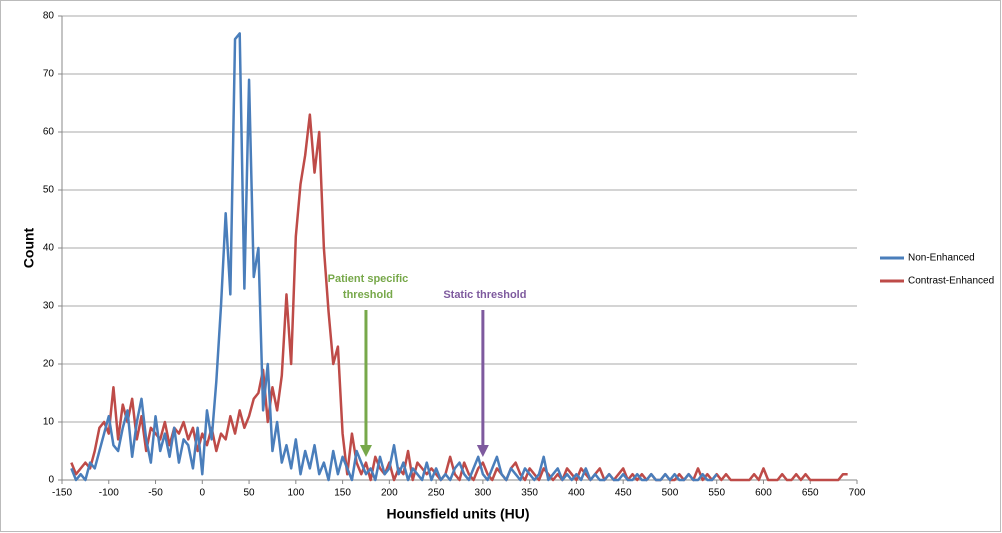  Describe the element at coordinates (716, 493) in the screenshot. I see `x-tick-label: 550` at that location.